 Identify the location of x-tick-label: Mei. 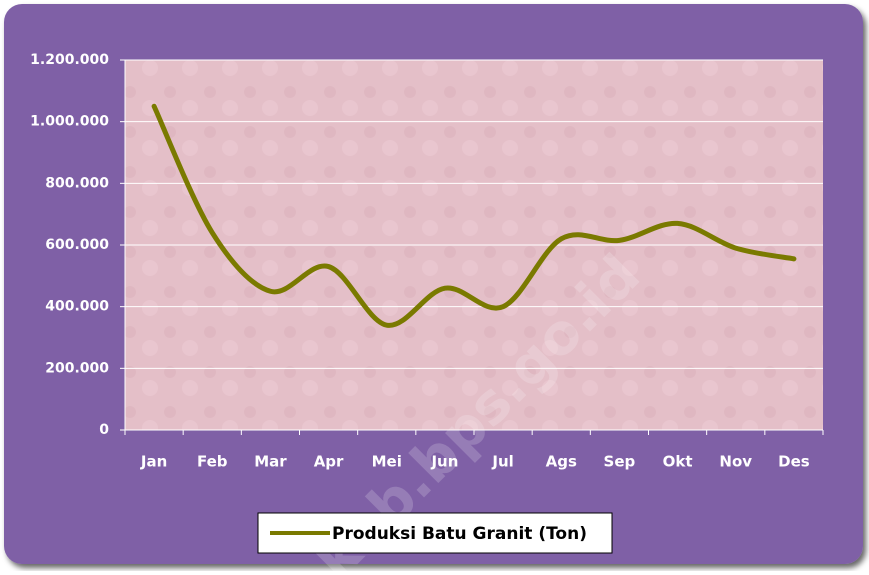
(387, 462).